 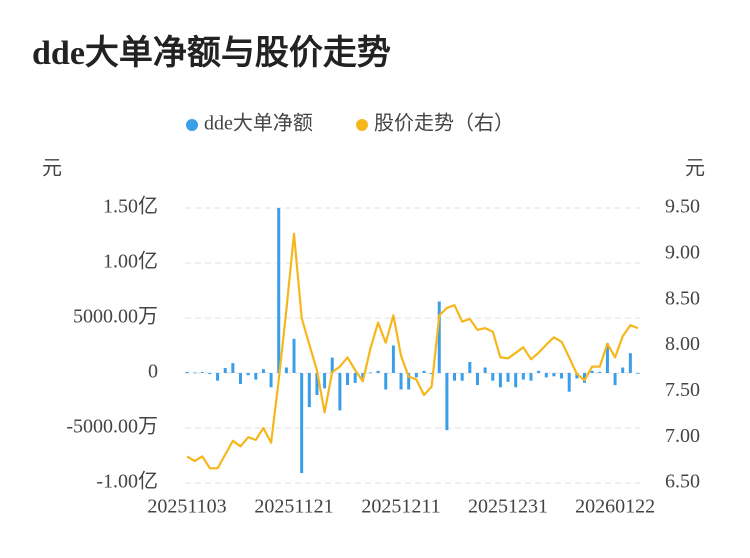 I want to click on y-tick-label: -5000.00万, so click(x=112, y=427).